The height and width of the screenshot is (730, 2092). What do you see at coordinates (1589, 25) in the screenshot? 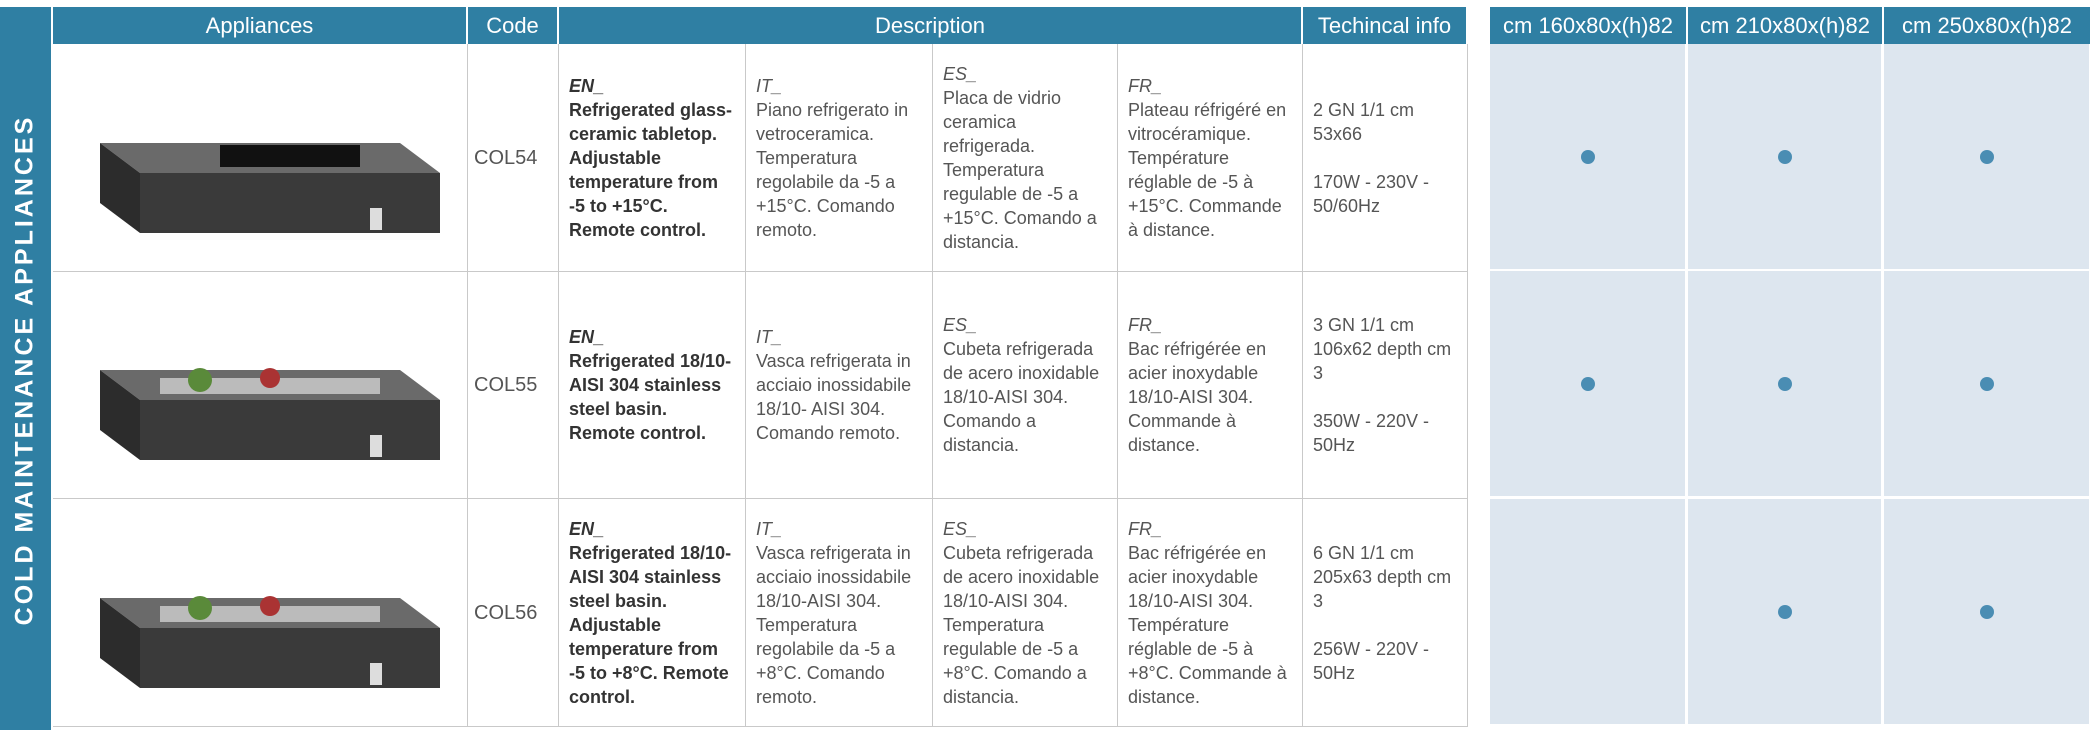
I see `header-cell: cm 160x80x(h)82` at bounding box center [1589, 25].